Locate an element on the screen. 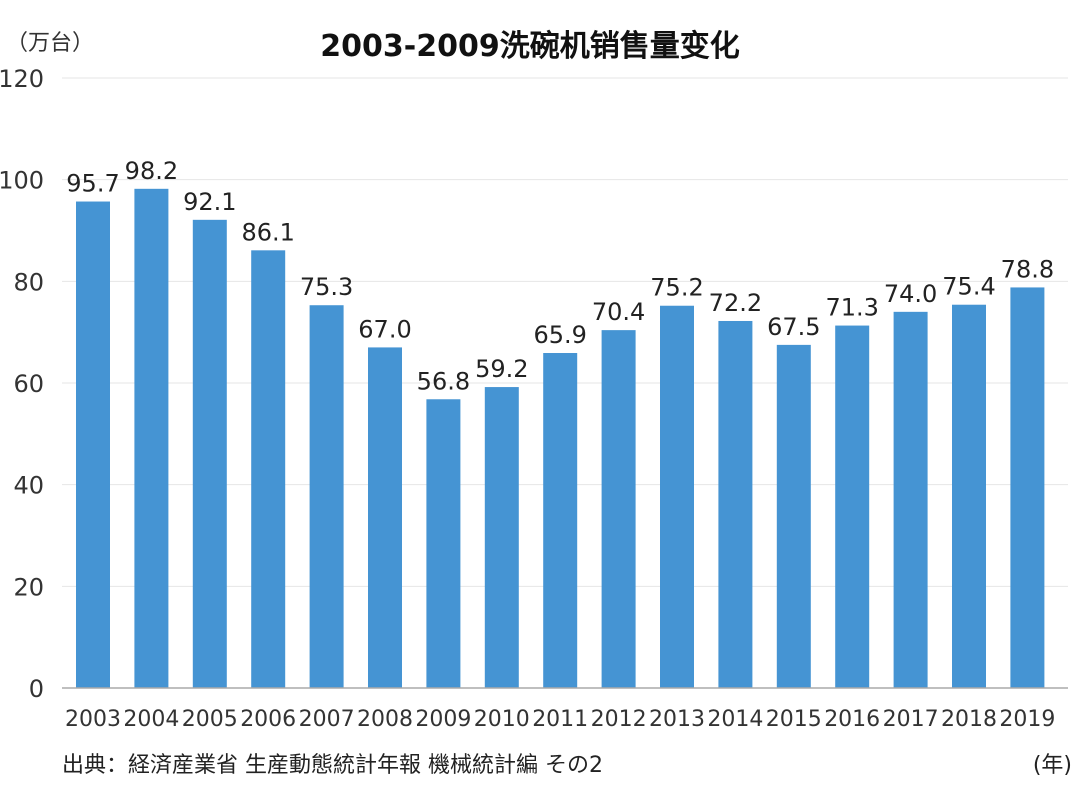 The image size is (1080, 785). data-label: 65.9 is located at coordinates (559, 335).